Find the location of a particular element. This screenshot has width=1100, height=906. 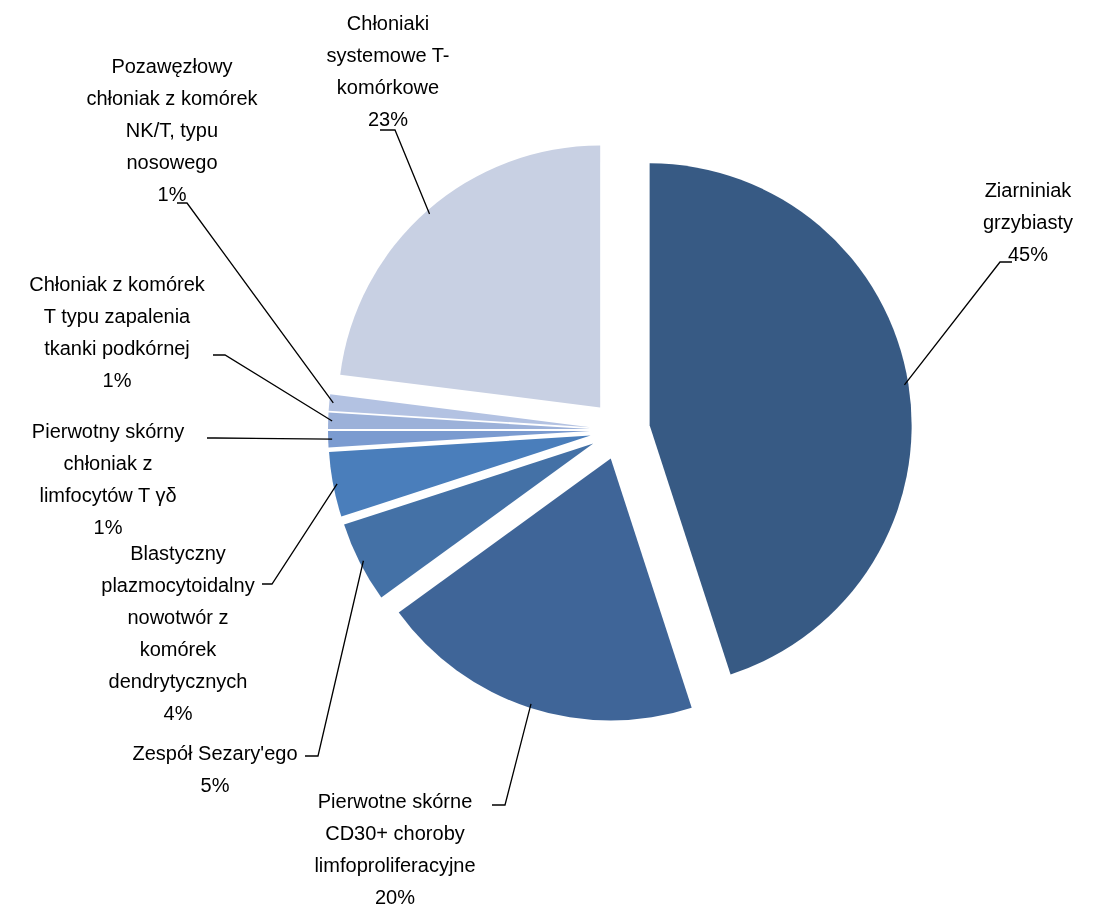

slice-label: Blastyczny plazmocytoidalny nowotwór z komórek dendrytycznych is located at coordinates (178, 617).